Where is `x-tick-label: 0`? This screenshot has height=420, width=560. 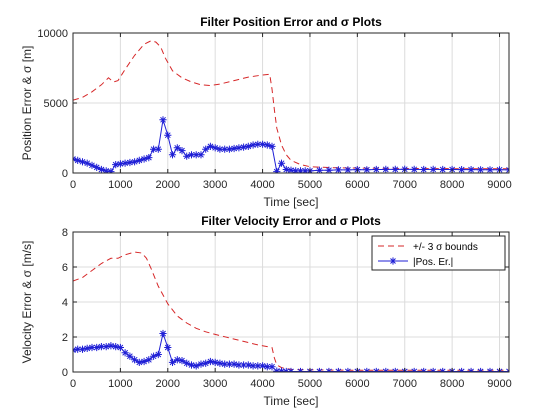 x-tick-label: 0 is located at coordinates (73, 384).